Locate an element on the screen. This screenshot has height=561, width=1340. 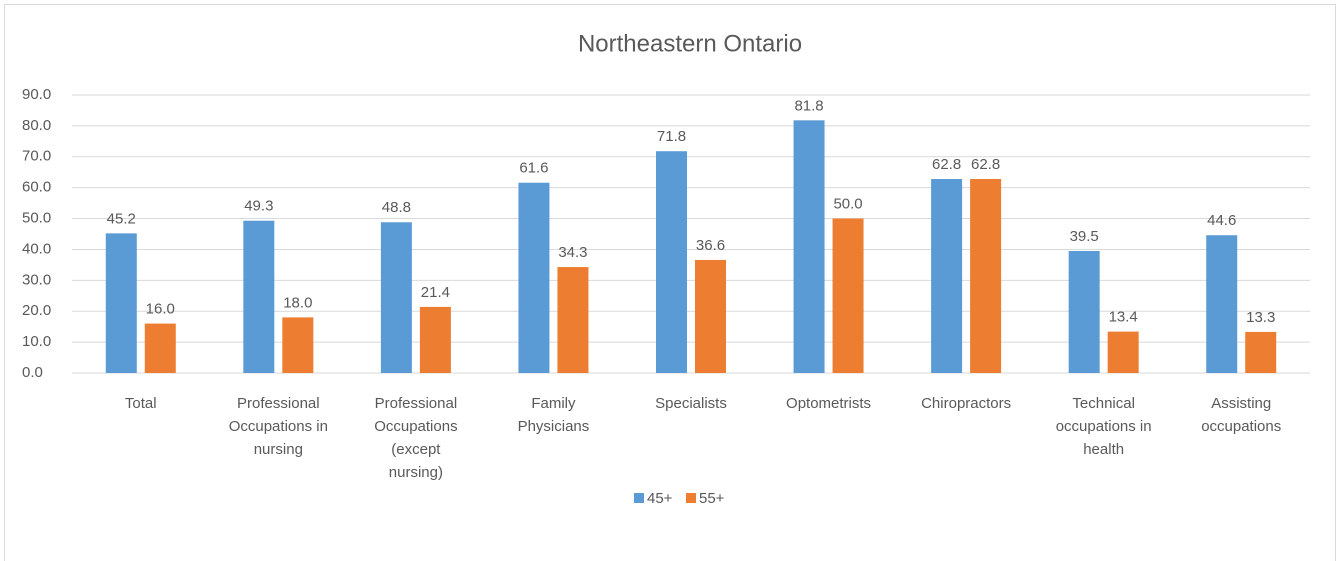
x-tick-label: Total is located at coordinates (141, 403).